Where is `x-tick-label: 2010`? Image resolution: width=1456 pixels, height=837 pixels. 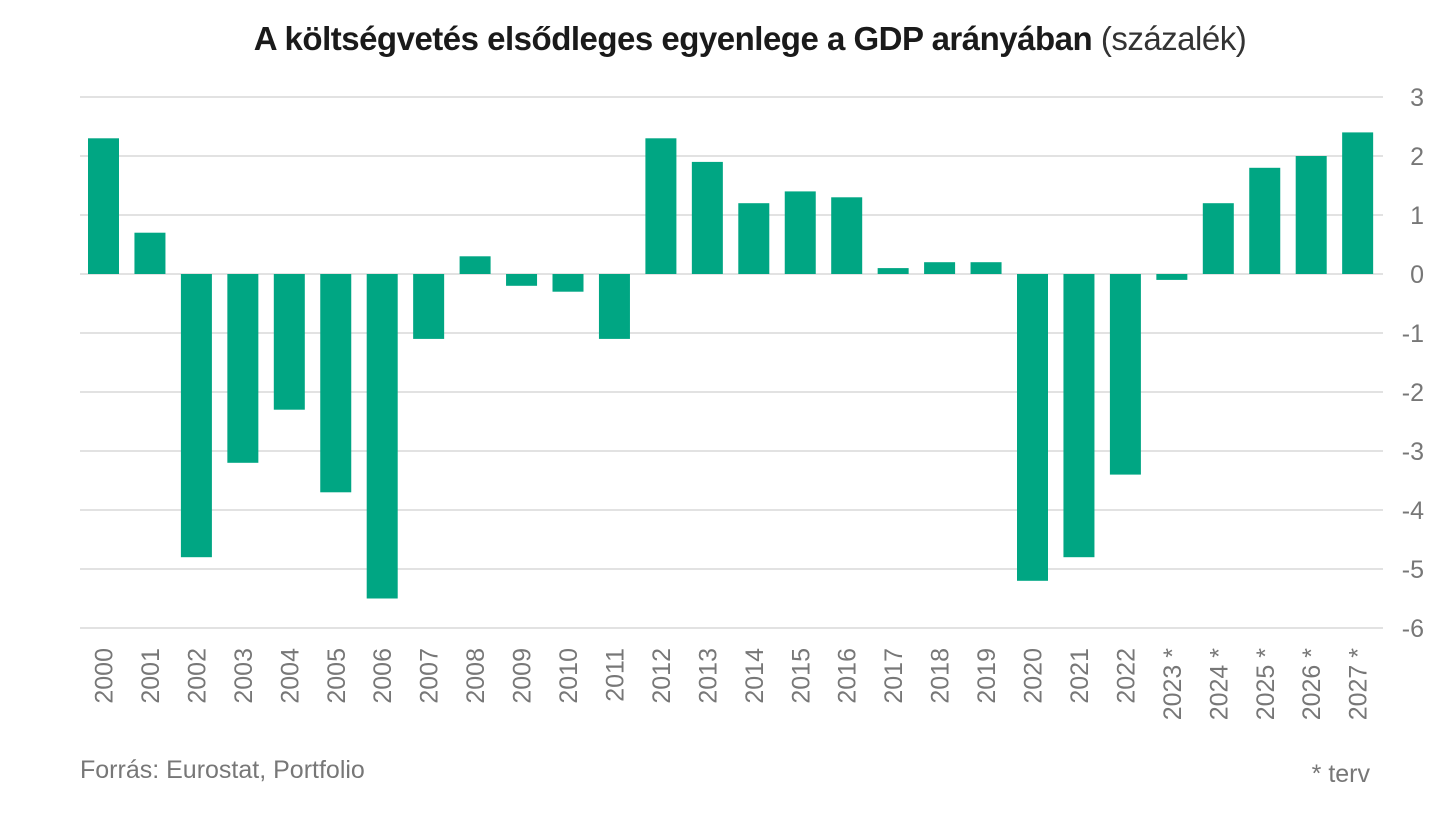
x-tick-label: 2010 is located at coordinates (569, 676).